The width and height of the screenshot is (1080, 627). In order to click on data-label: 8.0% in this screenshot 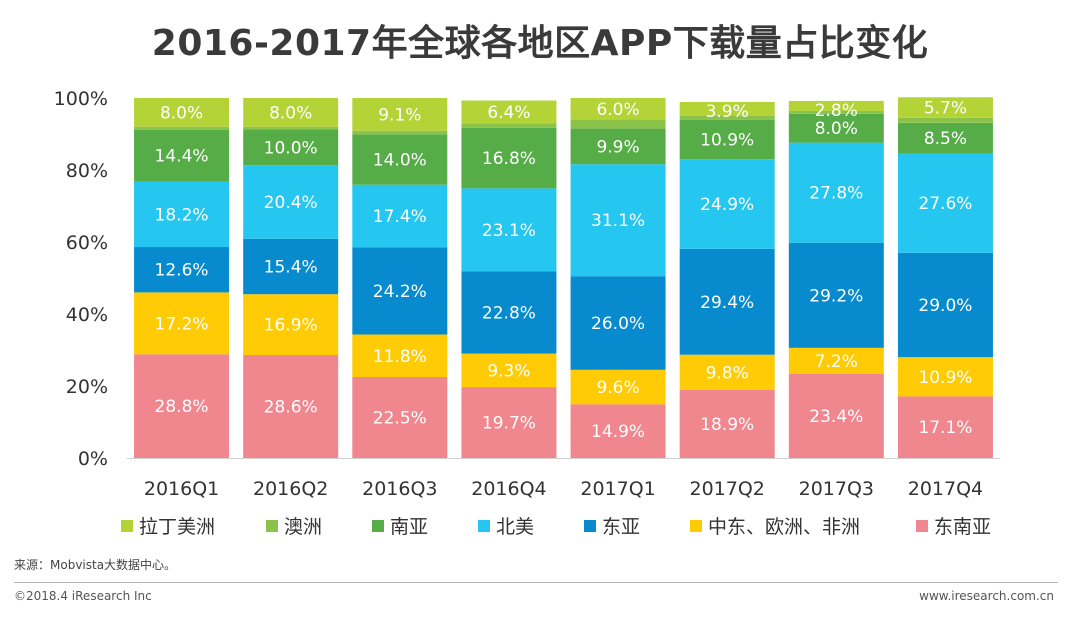, I will do `click(290, 113)`.